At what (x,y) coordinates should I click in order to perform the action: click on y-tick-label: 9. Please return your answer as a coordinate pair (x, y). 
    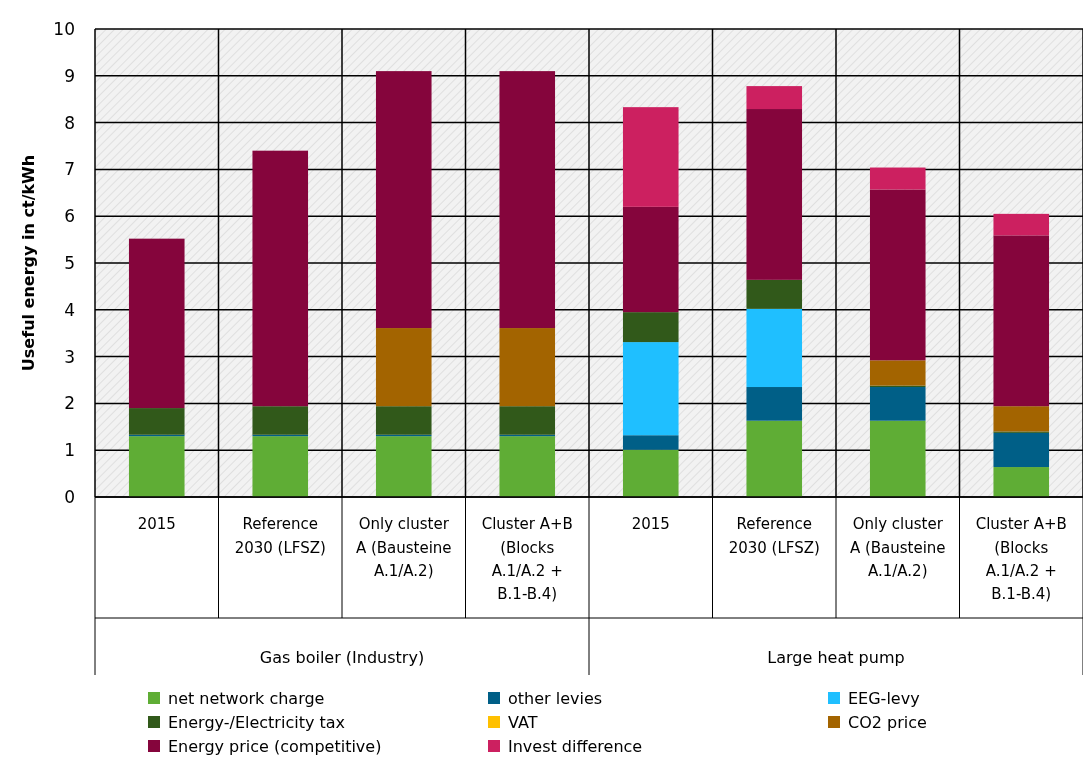
    Looking at the image, I should click on (69, 75).